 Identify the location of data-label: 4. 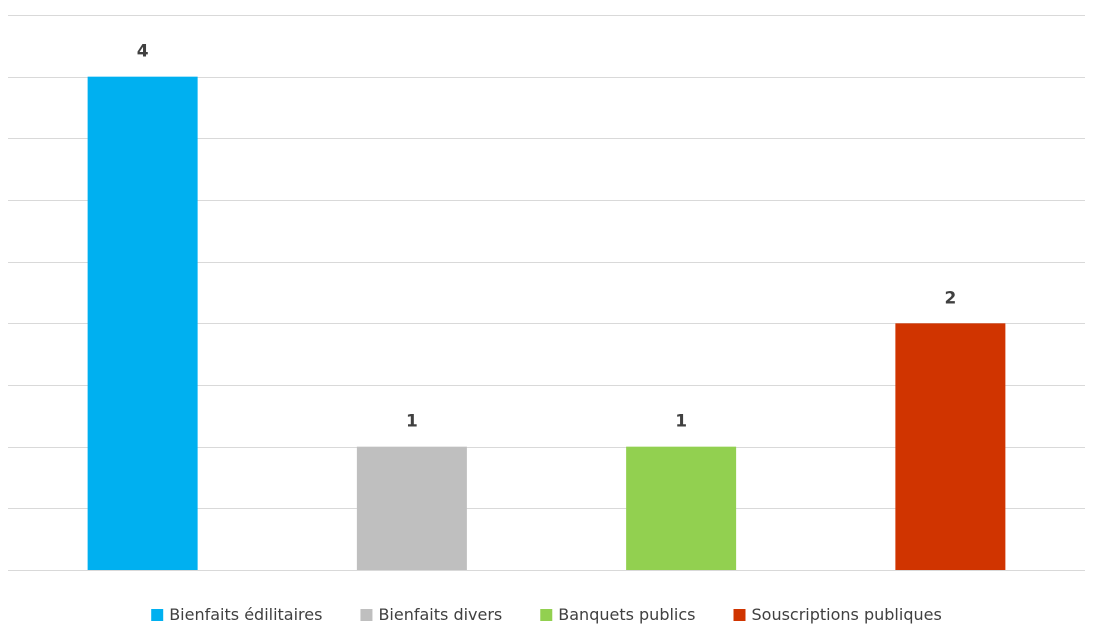
(143, 52).